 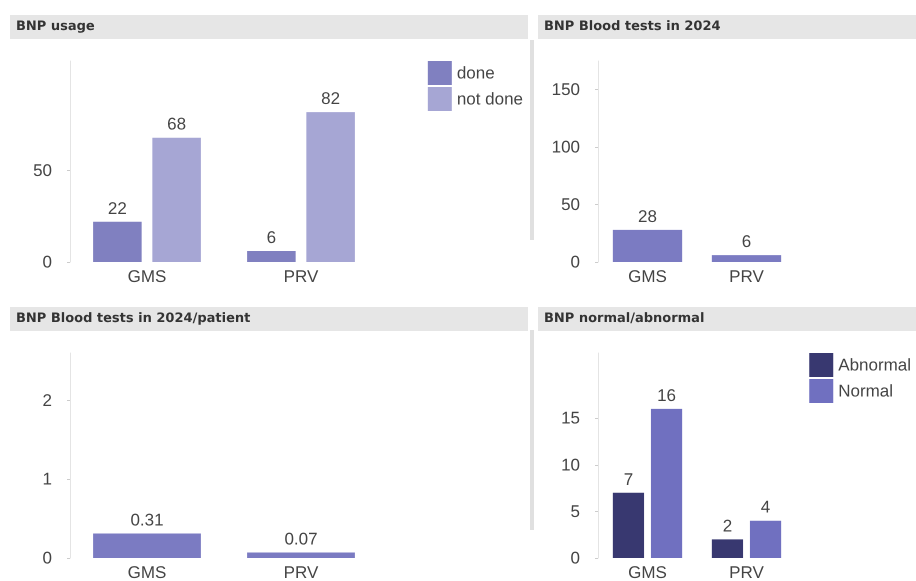 What do you see at coordinates (475, 73) in the screenshot?
I see `legend-label: done` at bounding box center [475, 73].